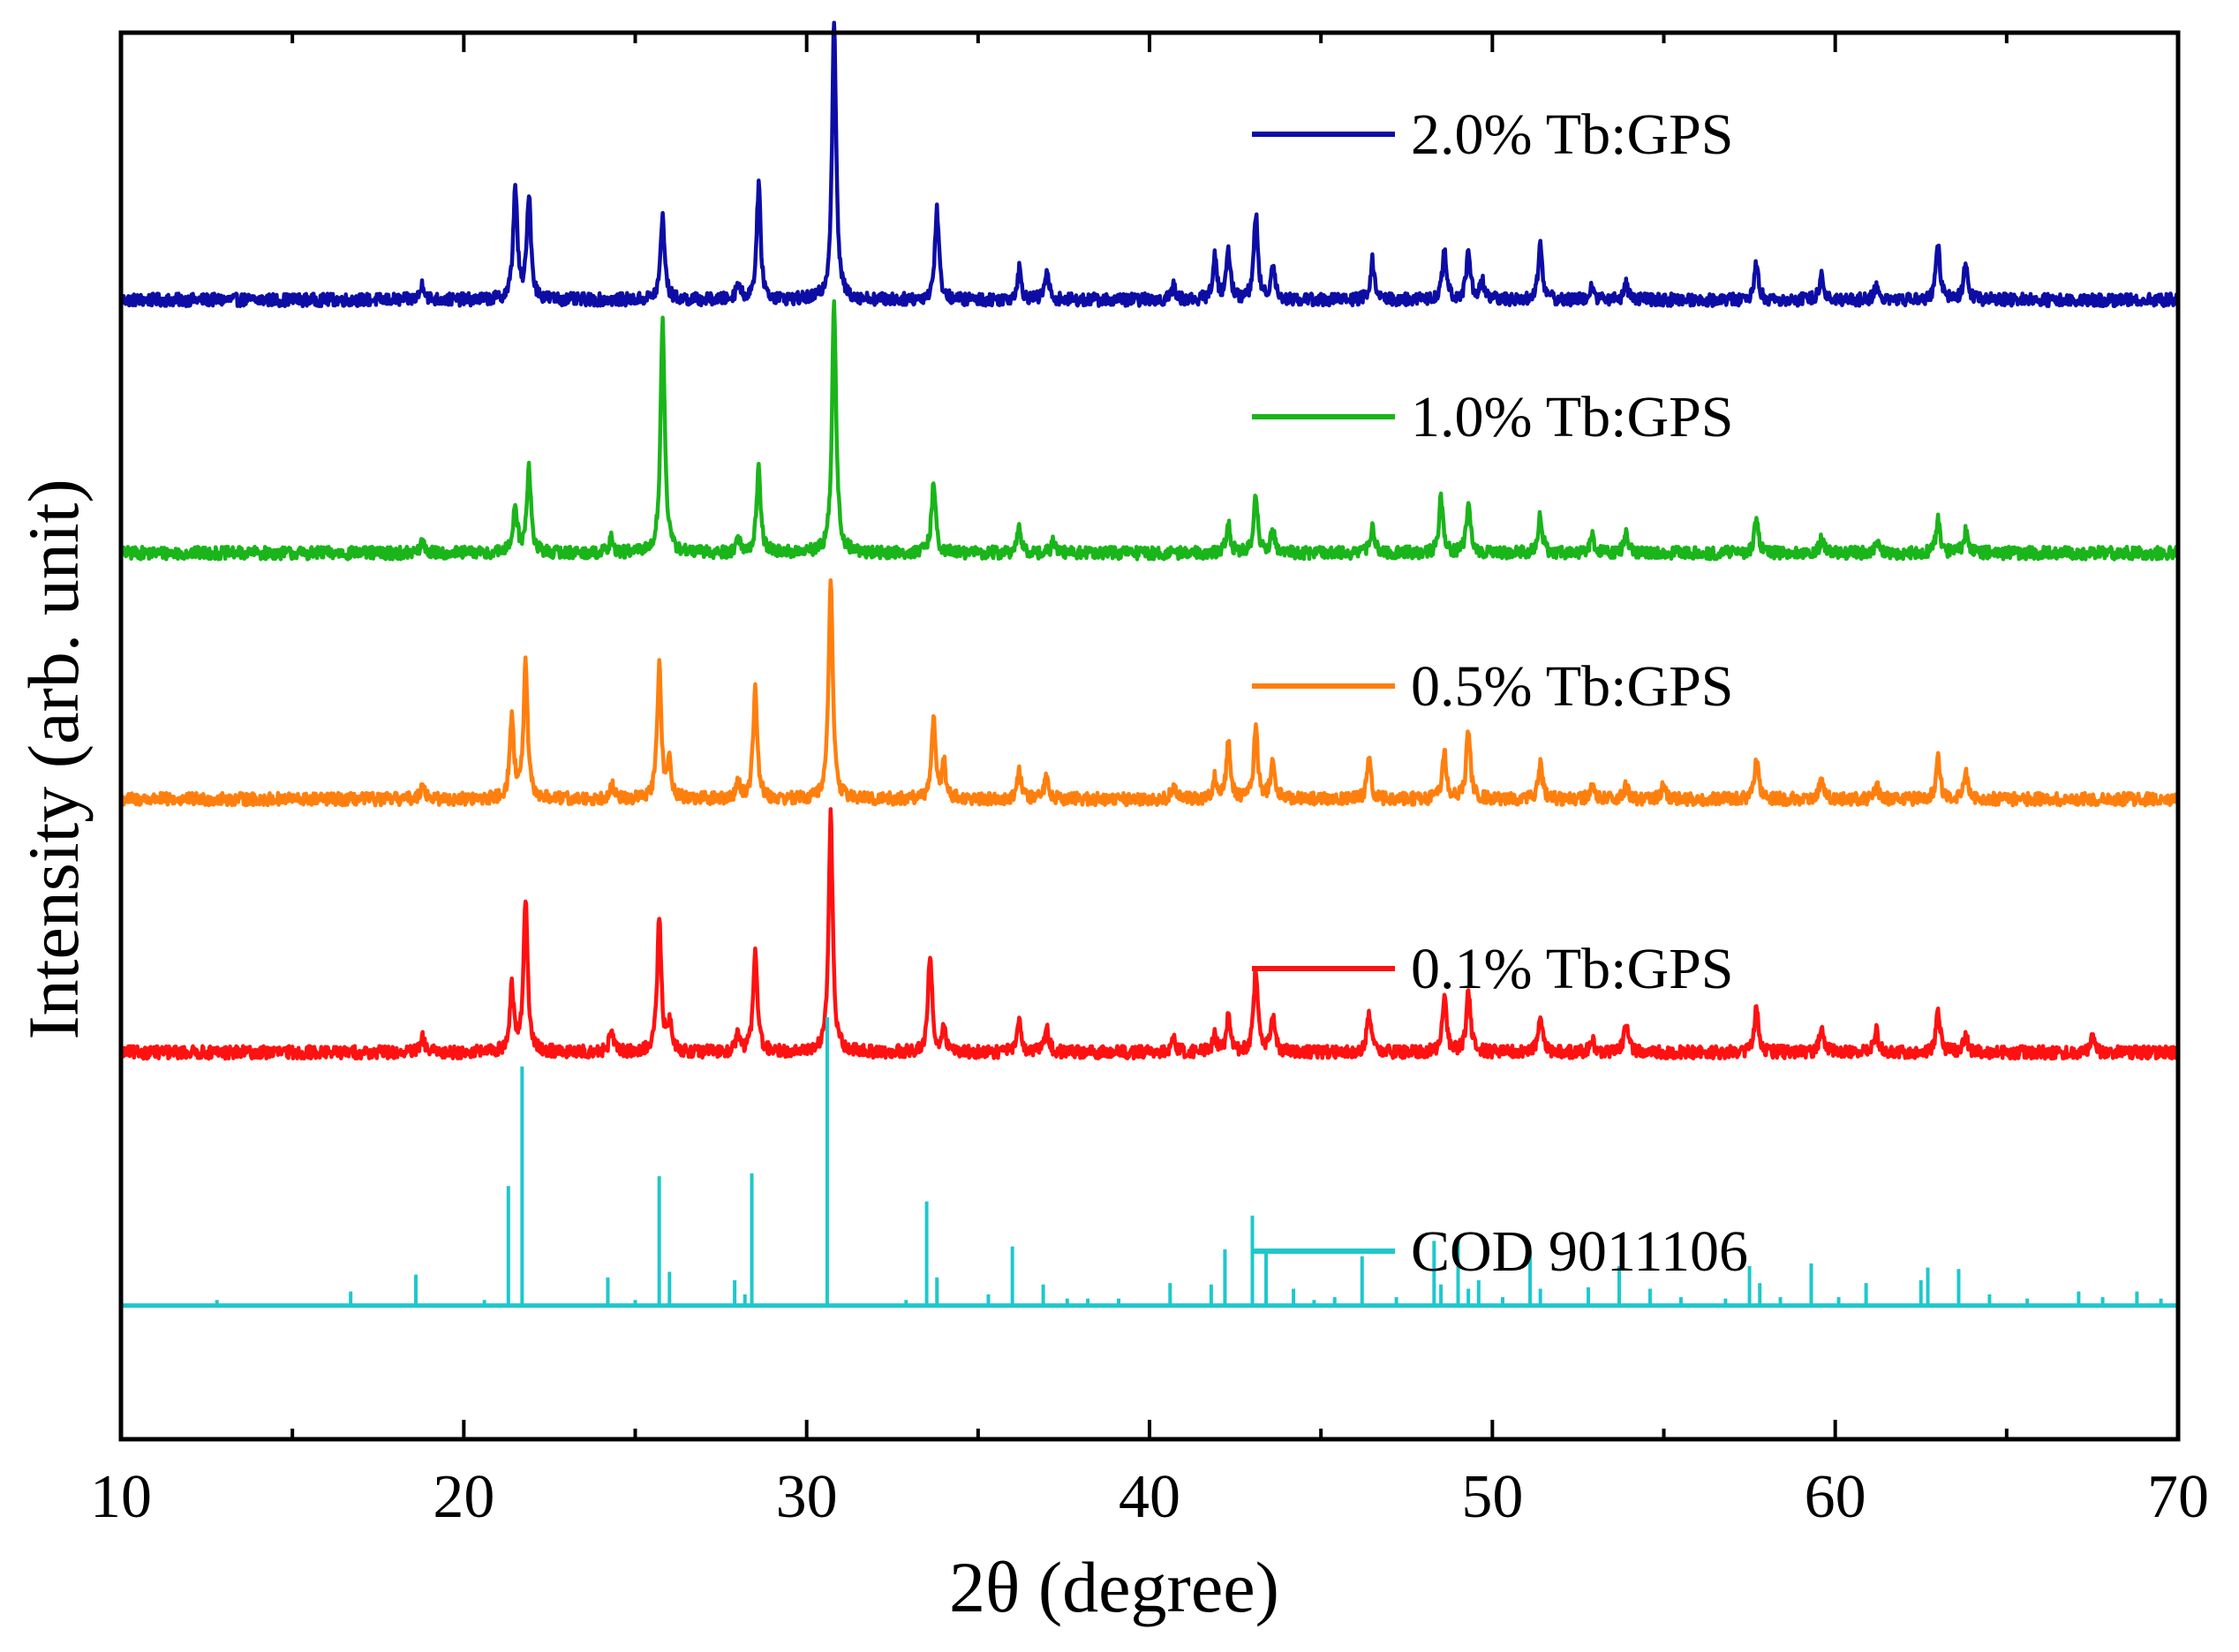 Image resolution: width=2239 pixels, height=1652 pixels. What do you see at coordinates (1572, 134) in the screenshot?
I see `legend-label: 2.0% Tb:GPS` at bounding box center [1572, 134].